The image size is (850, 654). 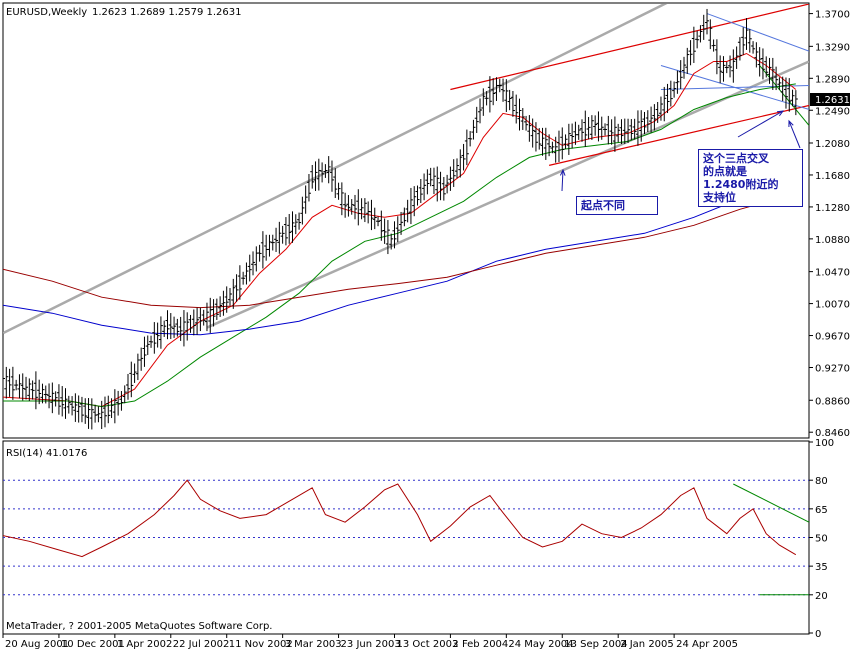 What do you see at coordinates (736, 158) in the screenshot?
I see `support-annotation-line-1: 这个三点交叉` at bounding box center [736, 158].